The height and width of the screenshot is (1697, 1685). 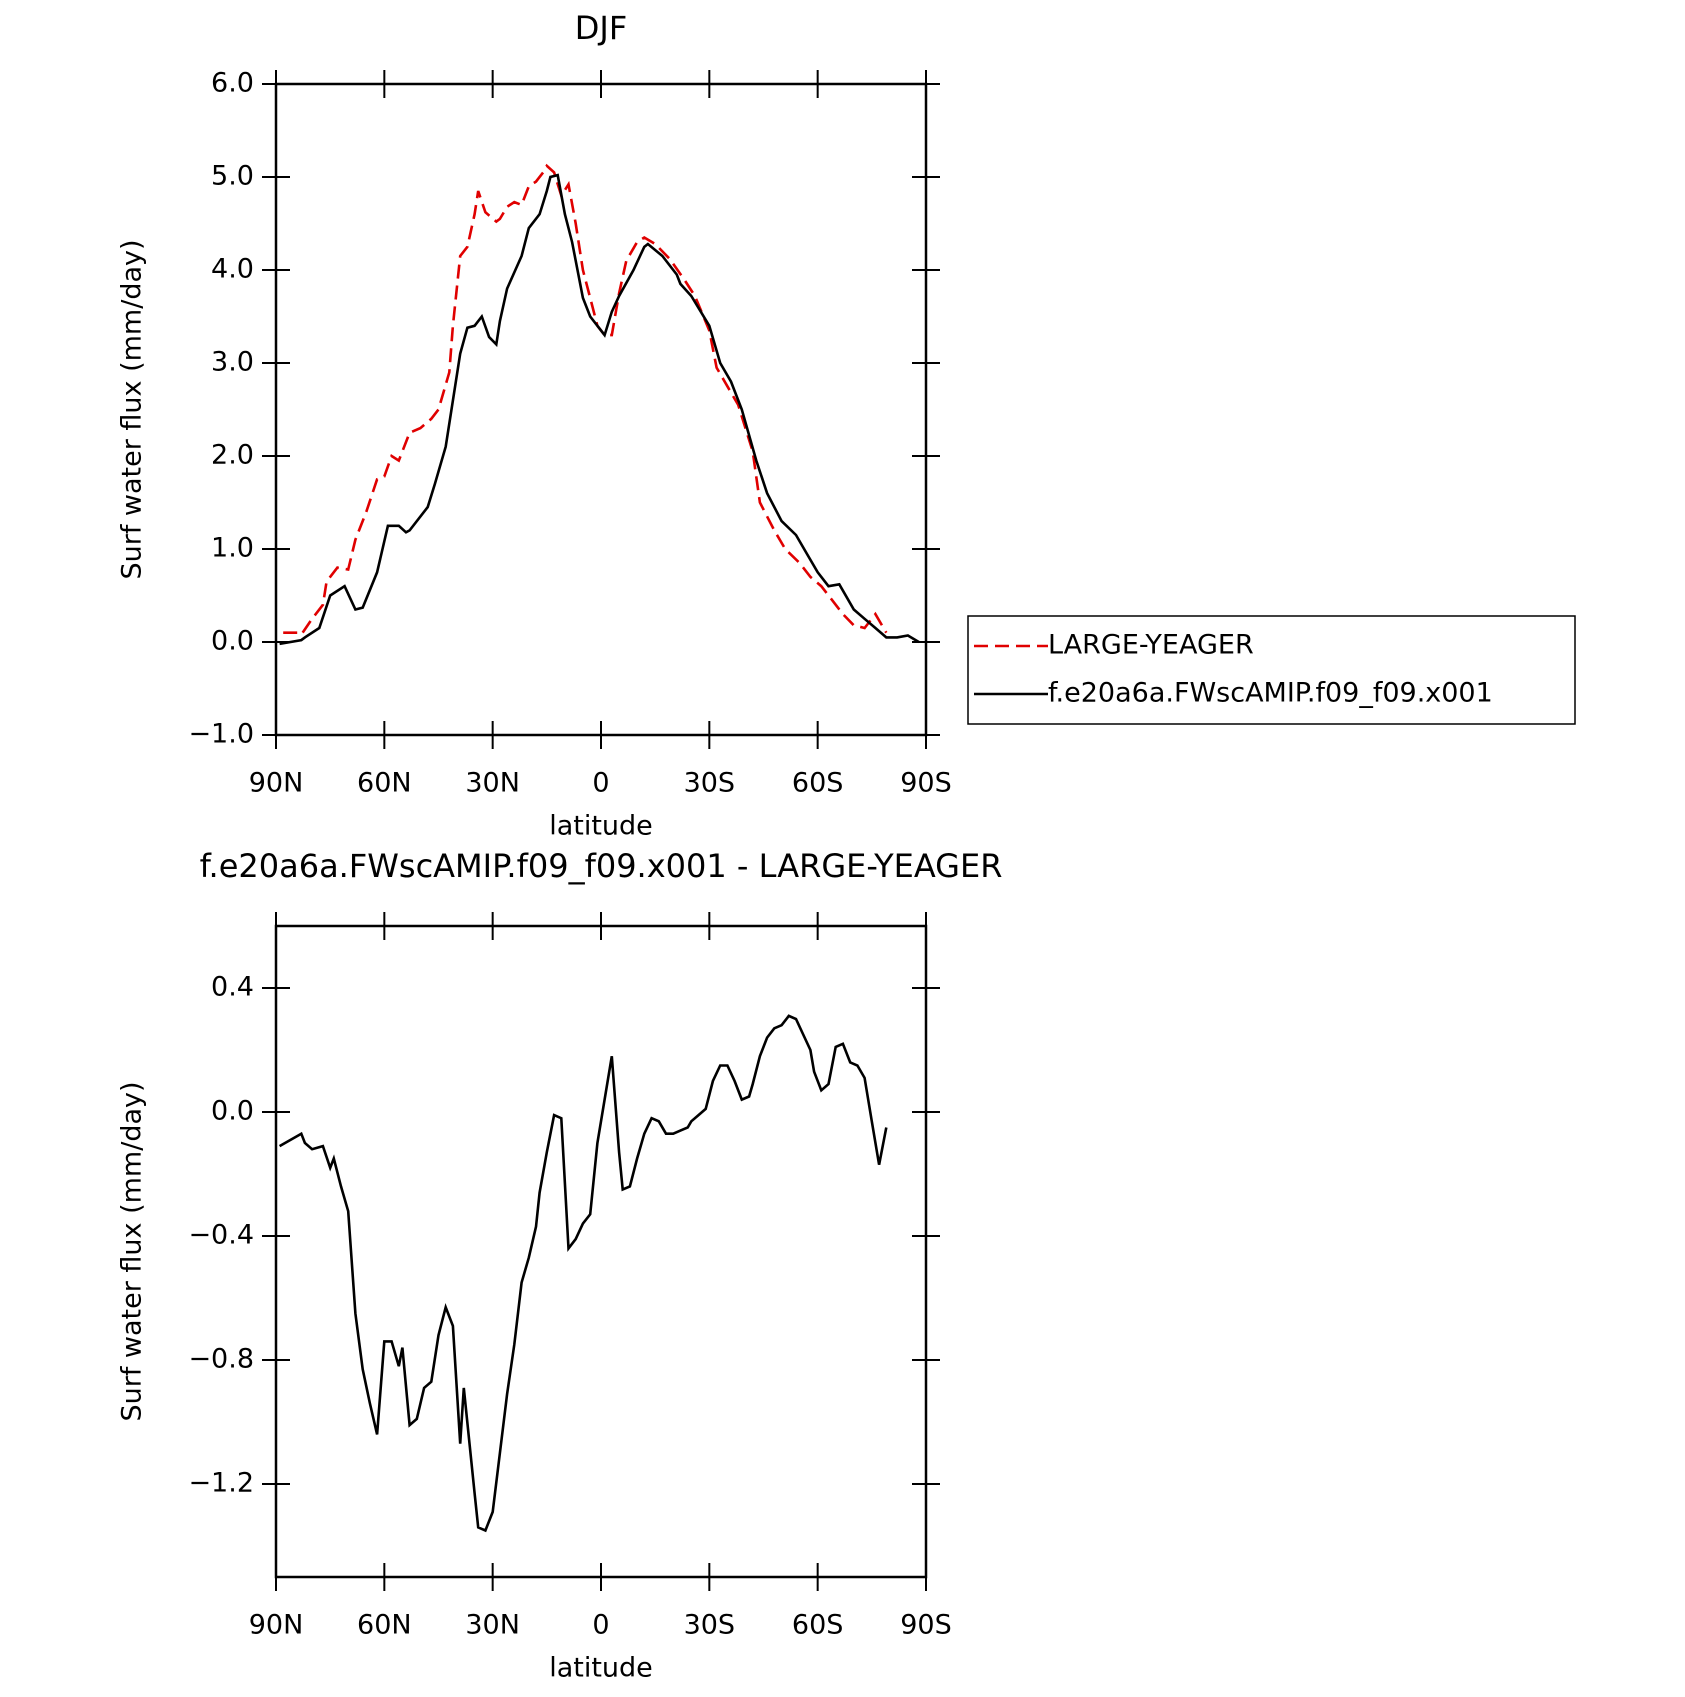 What do you see at coordinates (221, 1483) in the screenshot?
I see `y-tick-label: −1.2` at bounding box center [221, 1483].